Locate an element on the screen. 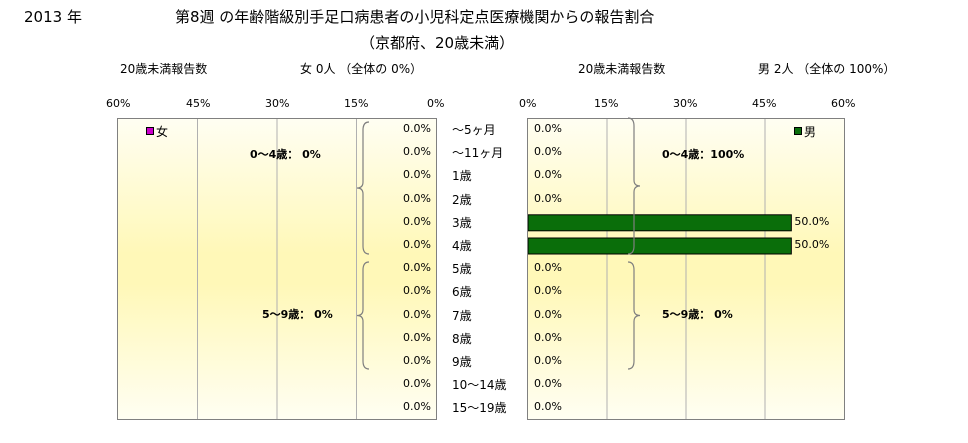  male-group-5-9: 5～9歳： 0% is located at coordinates (697, 314).